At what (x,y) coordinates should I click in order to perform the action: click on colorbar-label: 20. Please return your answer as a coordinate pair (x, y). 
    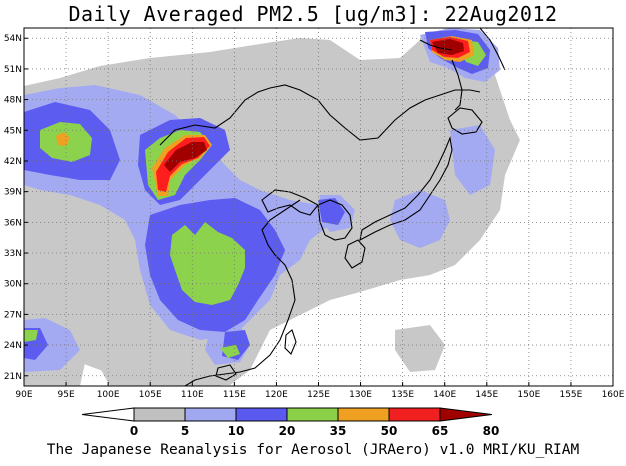
    Looking at the image, I should click on (287, 431).